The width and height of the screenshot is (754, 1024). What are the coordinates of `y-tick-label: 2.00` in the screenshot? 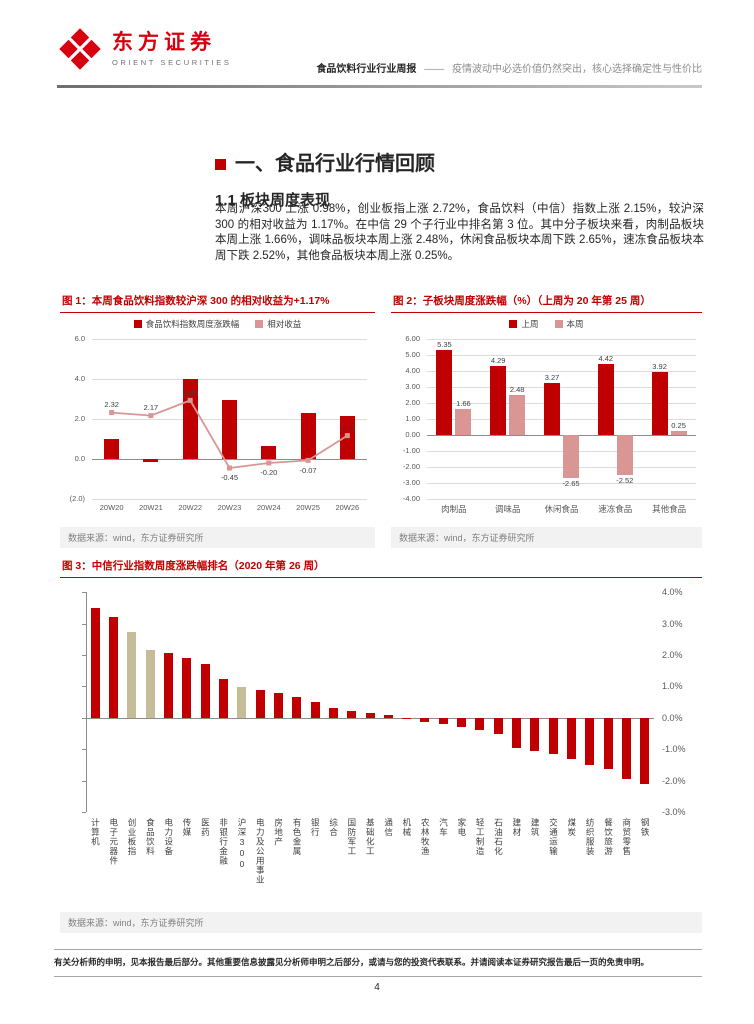 It's located at (412, 403).